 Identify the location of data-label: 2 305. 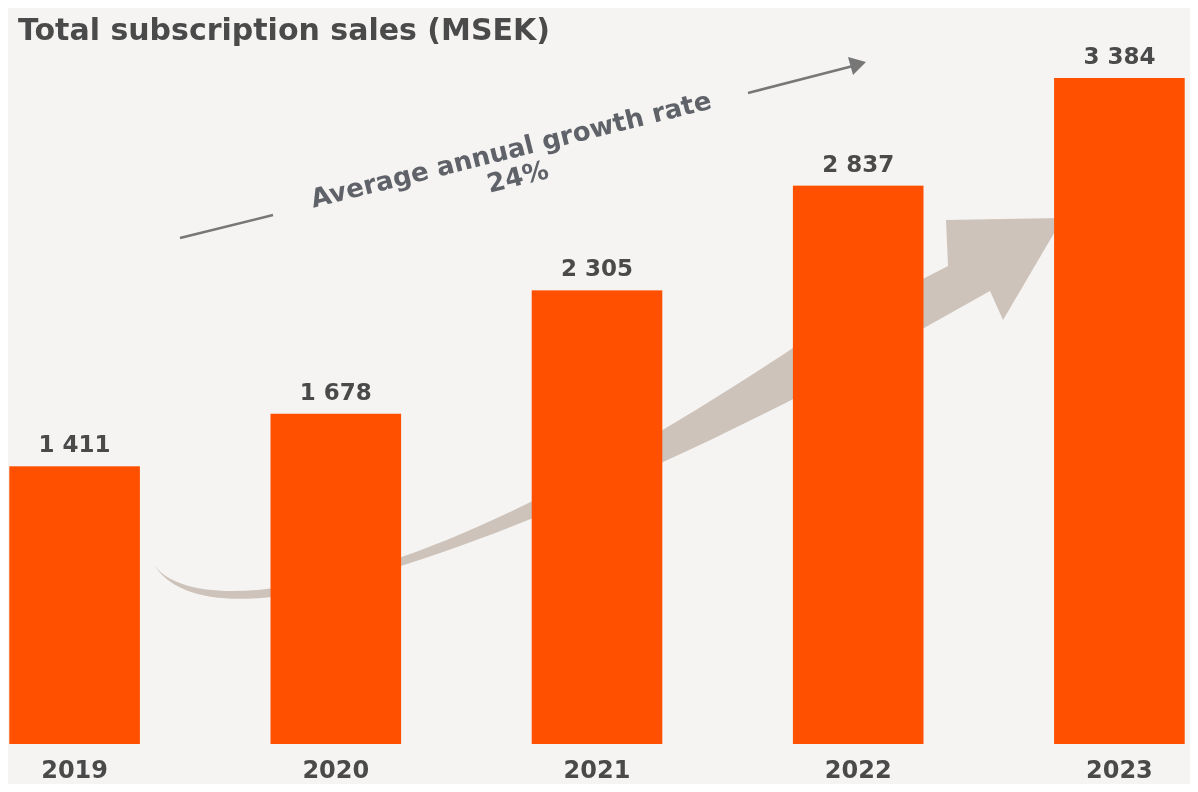
(597, 268).